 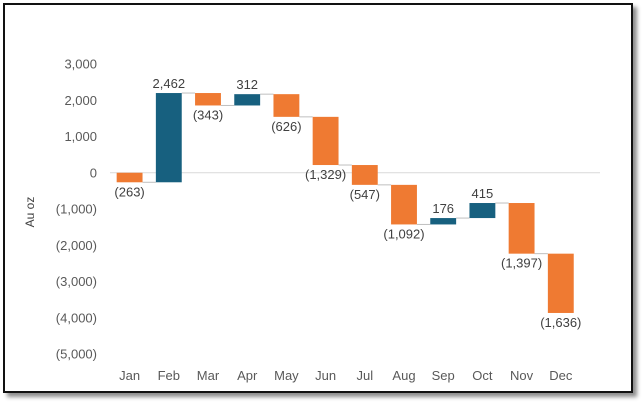 I want to click on data-label-oct: 415, so click(x=483, y=193).